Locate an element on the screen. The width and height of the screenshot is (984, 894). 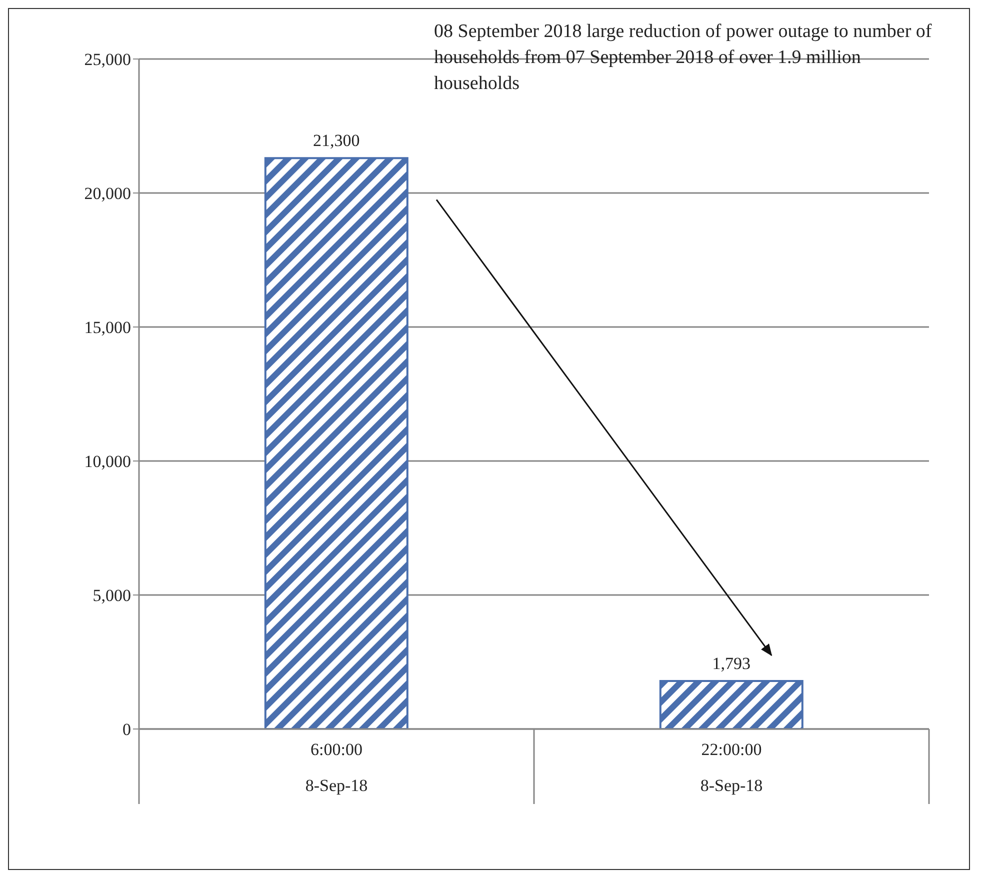
y-tick-label: 20,000 is located at coordinates (107, 194).